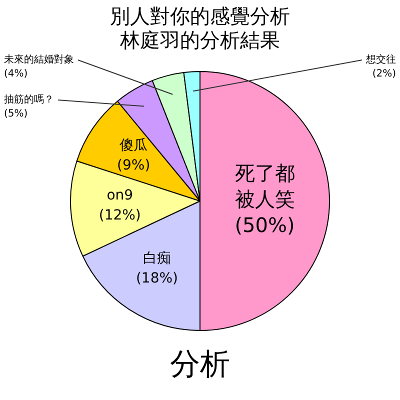 The width and height of the screenshot is (400, 400). I want to click on slice-label: 白痴, so click(156, 258).